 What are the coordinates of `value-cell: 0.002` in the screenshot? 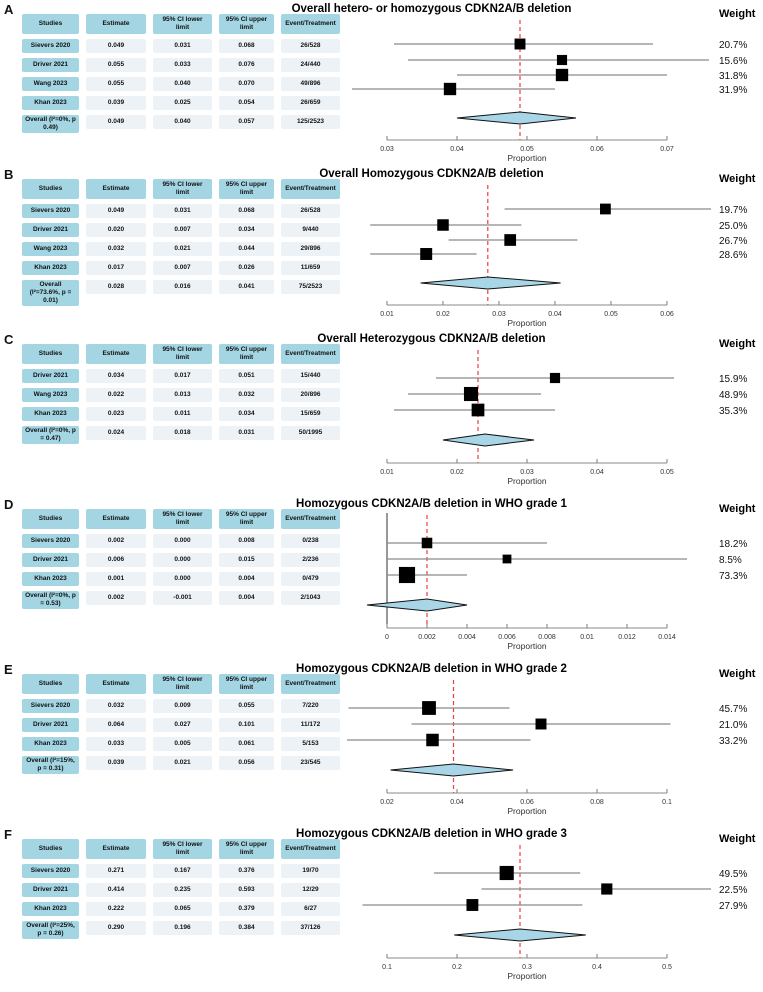 It's located at (116, 598).